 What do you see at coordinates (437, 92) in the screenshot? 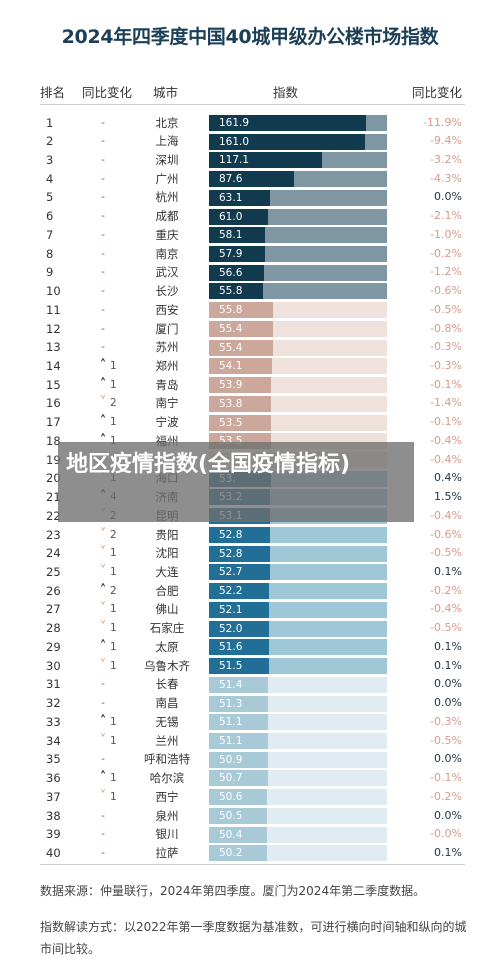
I see `header-yoy-change: 同比变化` at bounding box center [437, 92].